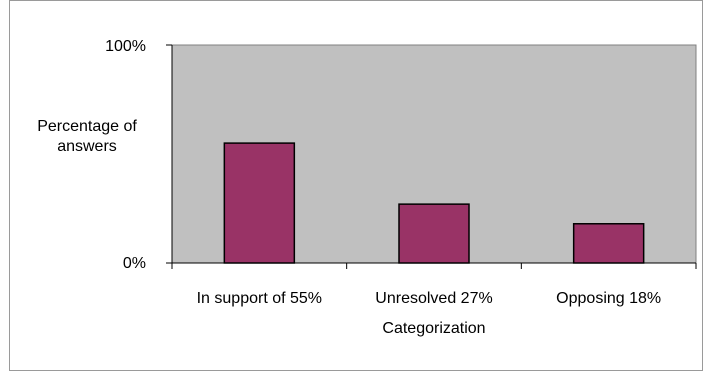 This screenshot has width=703, height=376. Describe the element at coordinates (434, 266) in the screenshot. I see `x-axis-ticks` at that location.